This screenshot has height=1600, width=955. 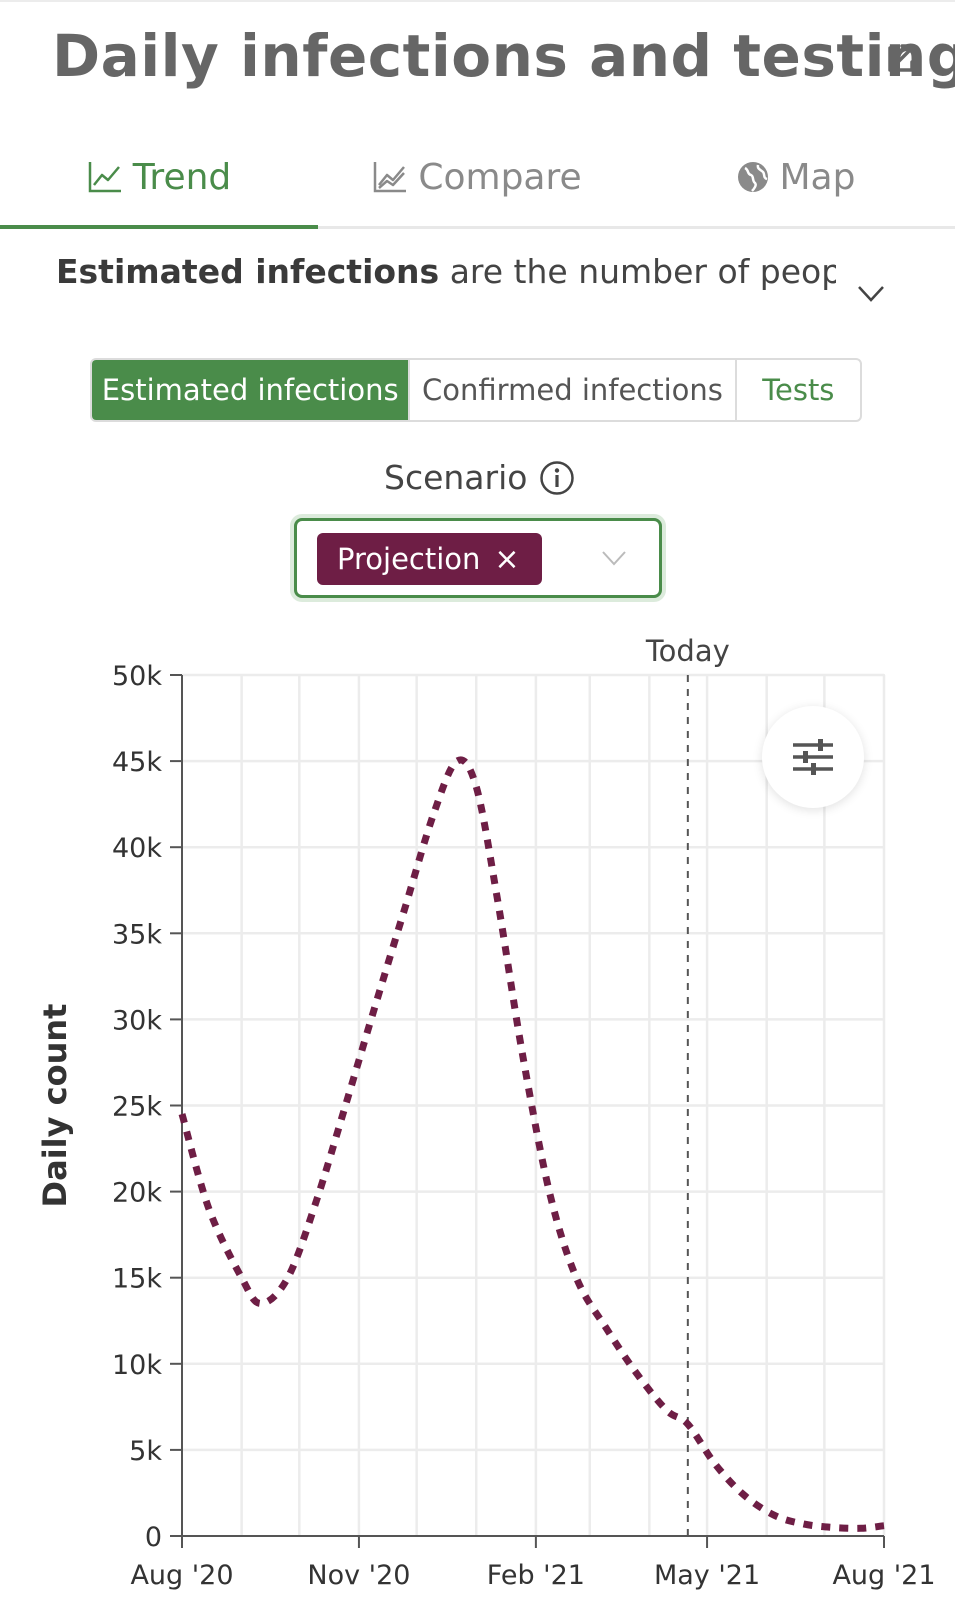 What do you see at coordinates (798, 390) in the screenshot?
I see `segment-tests: Tests` at bounding box center [798, 390].